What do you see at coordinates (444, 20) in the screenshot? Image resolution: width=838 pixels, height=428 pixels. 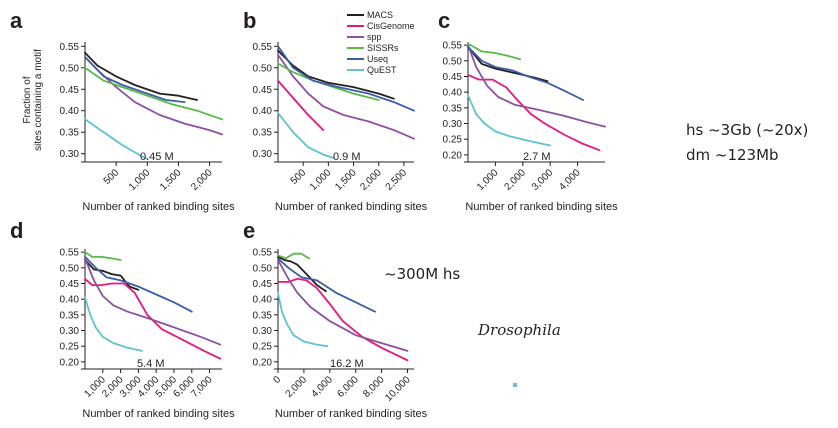 I see `panel-letter-c: c` at bounding box center [444, 20].